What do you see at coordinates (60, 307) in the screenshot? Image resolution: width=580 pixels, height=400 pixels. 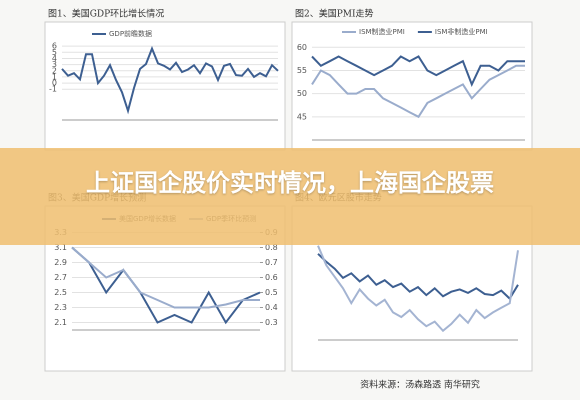 I see `y-tick-label: 2.3` at bounding box center [60, 307].